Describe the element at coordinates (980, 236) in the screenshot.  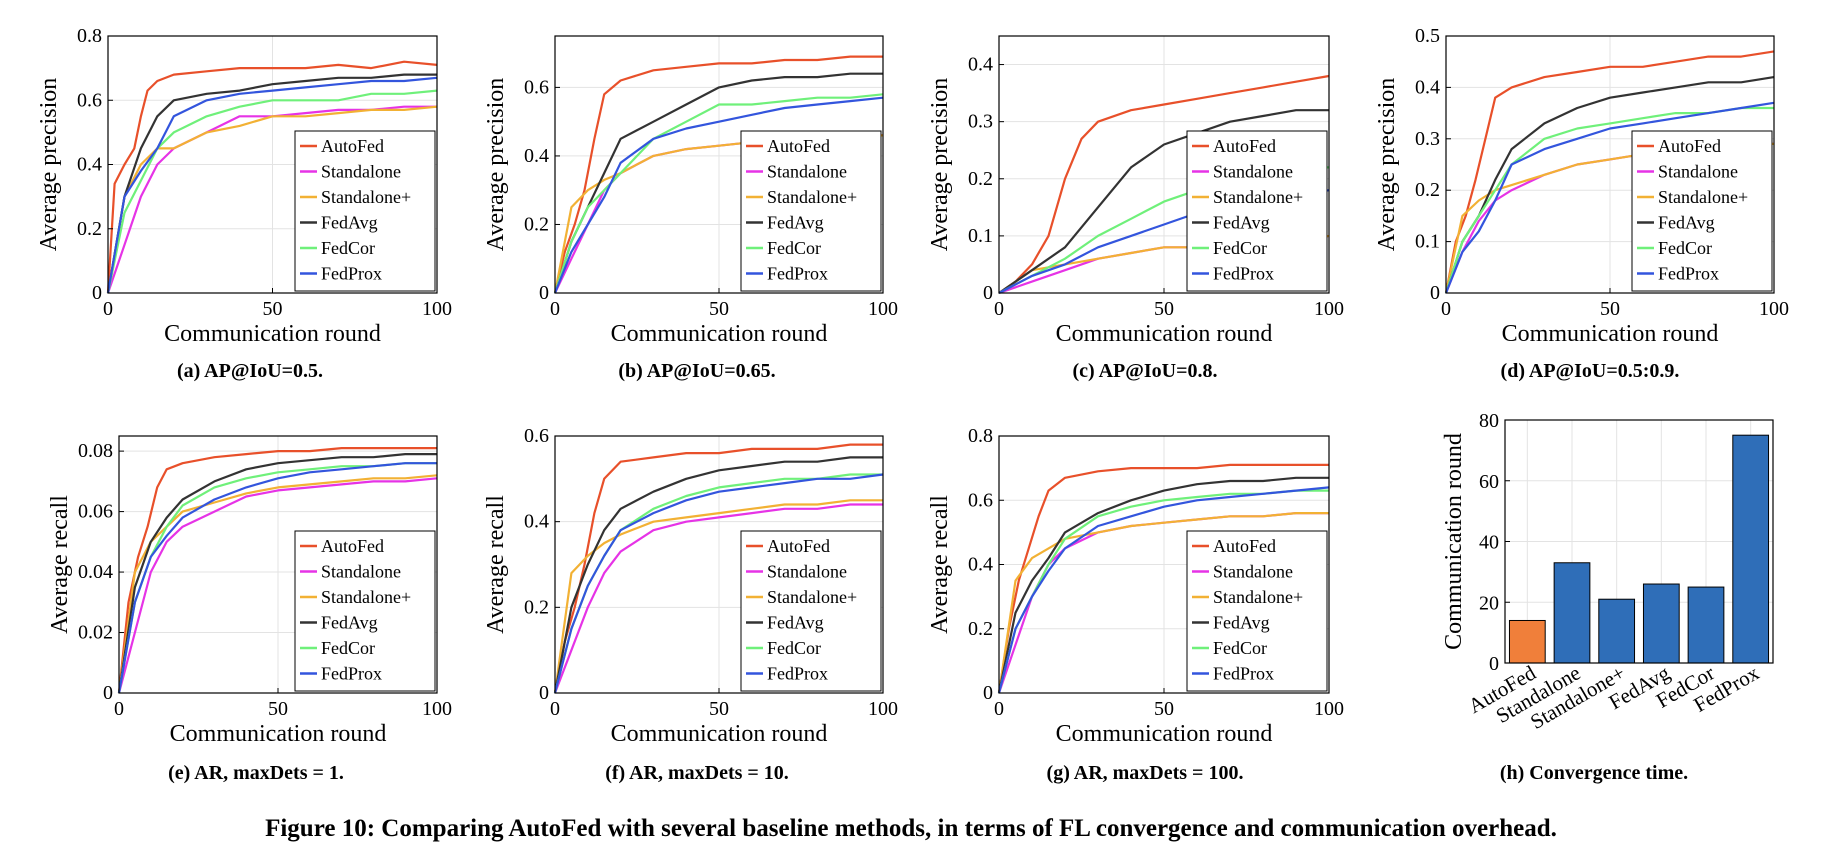
I see `y-tick-label: 0.1` at that location.